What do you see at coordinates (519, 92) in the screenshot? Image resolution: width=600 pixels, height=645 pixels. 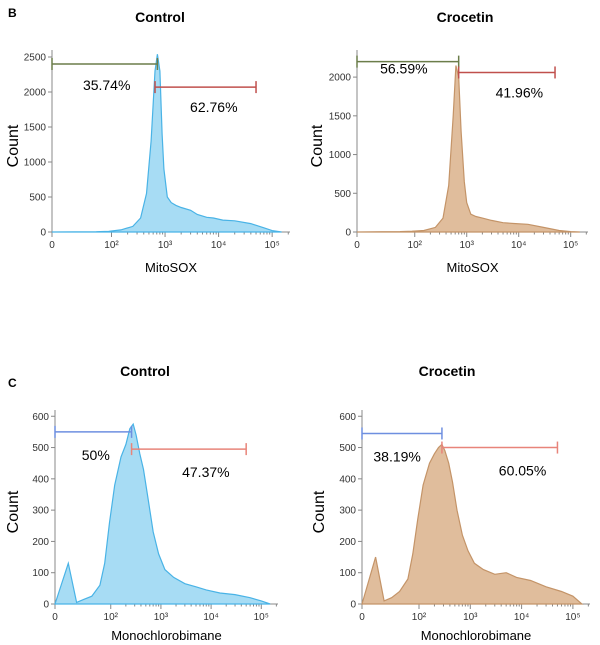 I see `gate-percent-label: 41.96%` at bounding box center [519, 92].